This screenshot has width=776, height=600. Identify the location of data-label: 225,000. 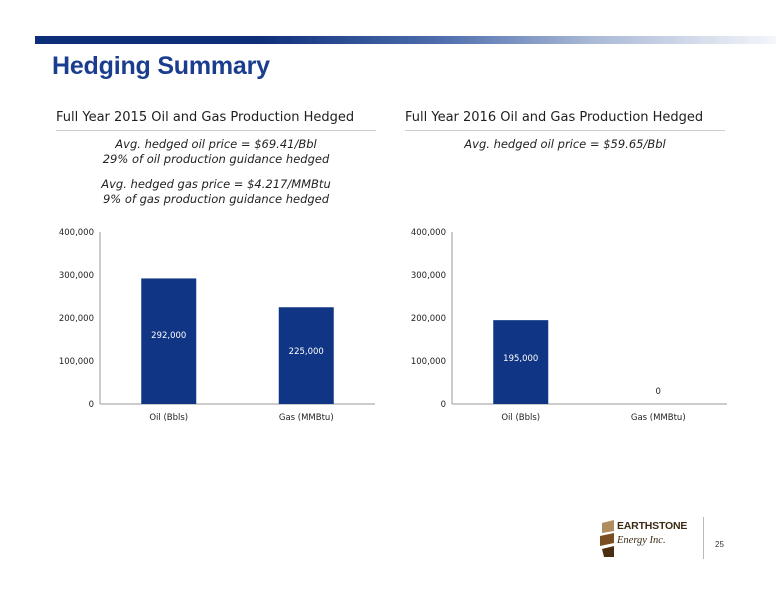
(306, 352).